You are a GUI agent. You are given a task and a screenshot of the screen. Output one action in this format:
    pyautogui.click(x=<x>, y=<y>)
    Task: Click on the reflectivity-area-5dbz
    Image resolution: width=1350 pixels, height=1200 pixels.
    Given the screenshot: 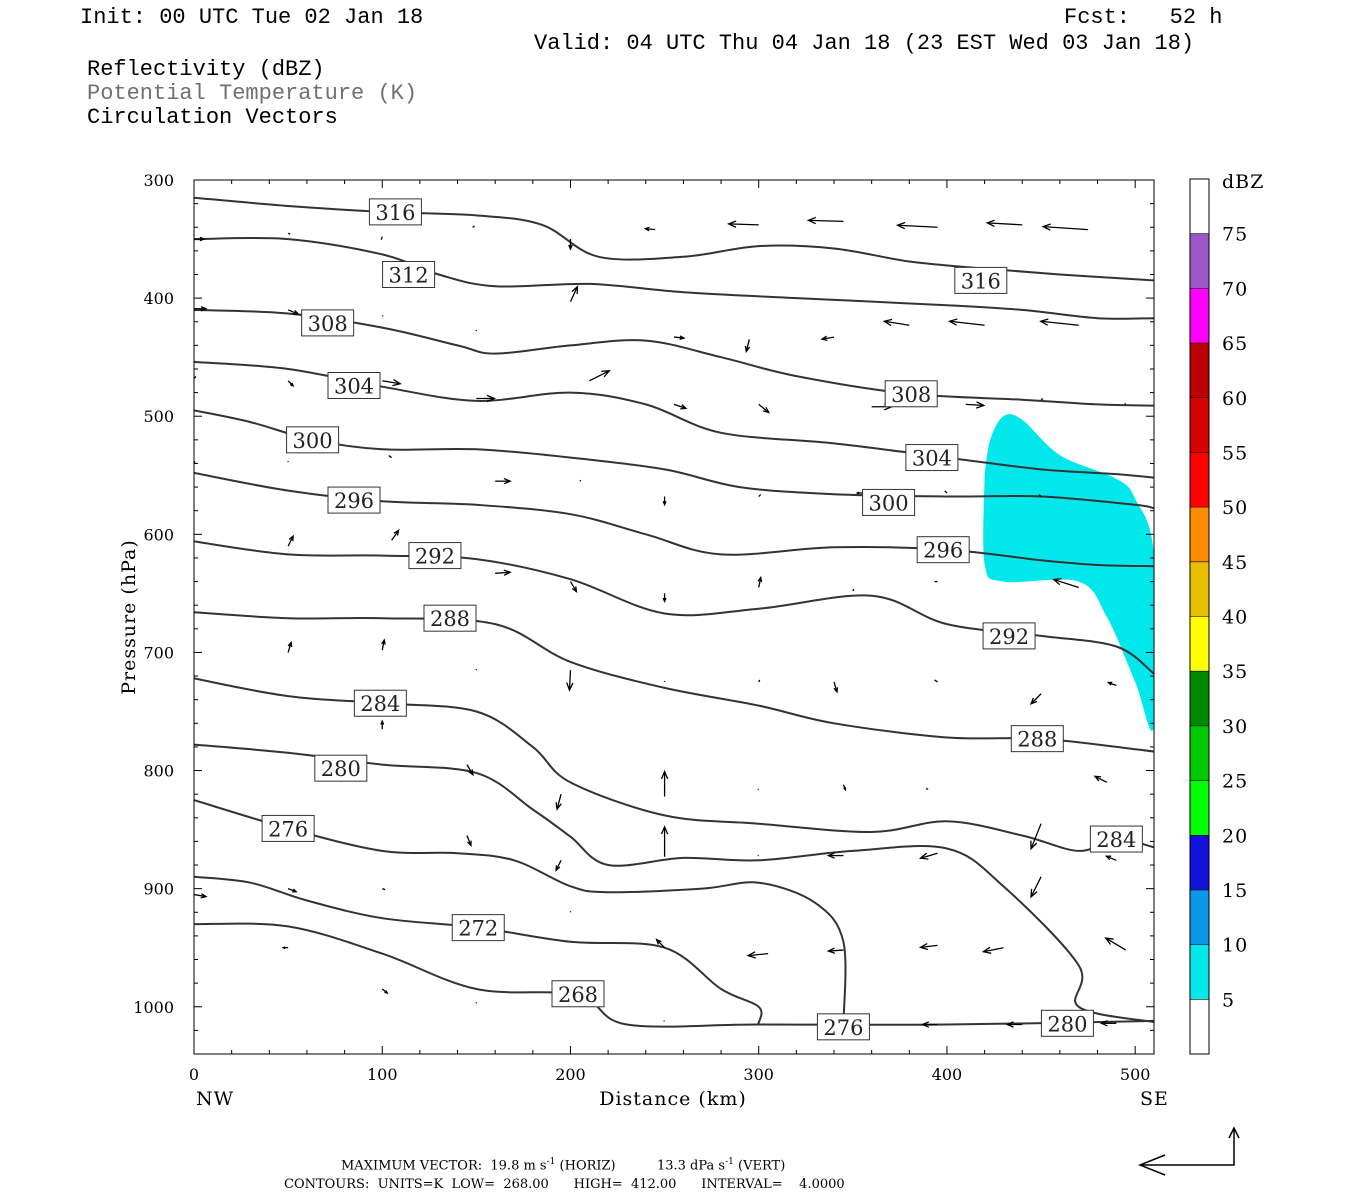 What is the action you would take?
    pyautogui.click(x=1068, y=572)
    